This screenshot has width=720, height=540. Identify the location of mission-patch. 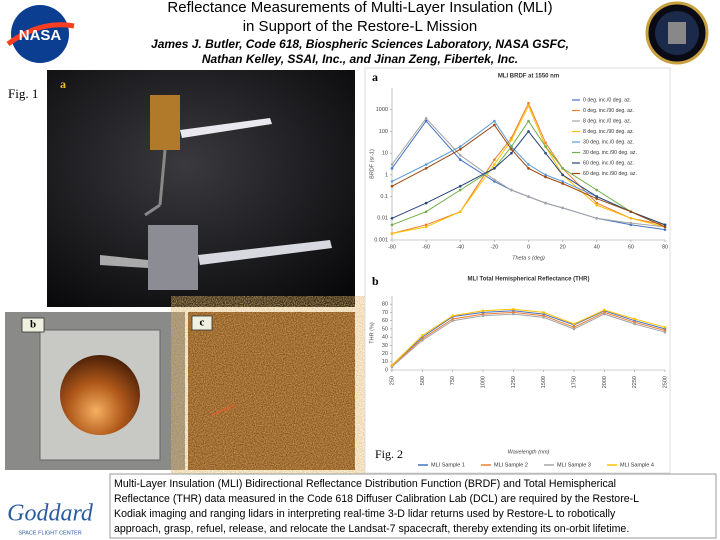
(677, 33).